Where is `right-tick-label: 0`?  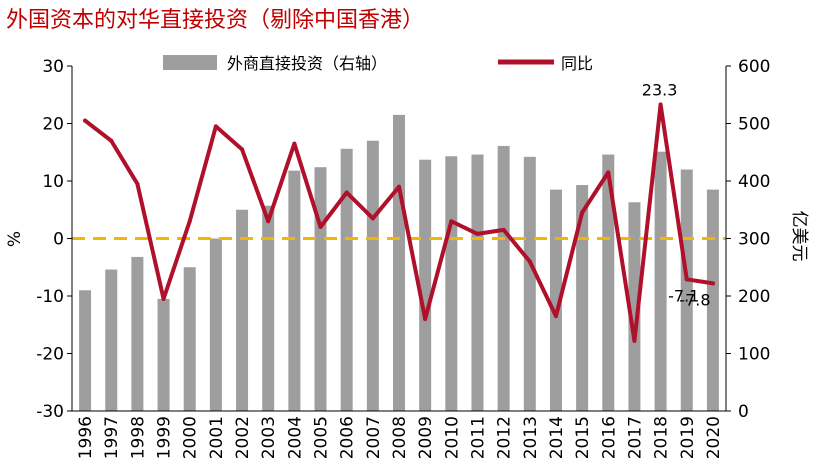 right-tick-label: 0 is located at coordinates (743, 412).